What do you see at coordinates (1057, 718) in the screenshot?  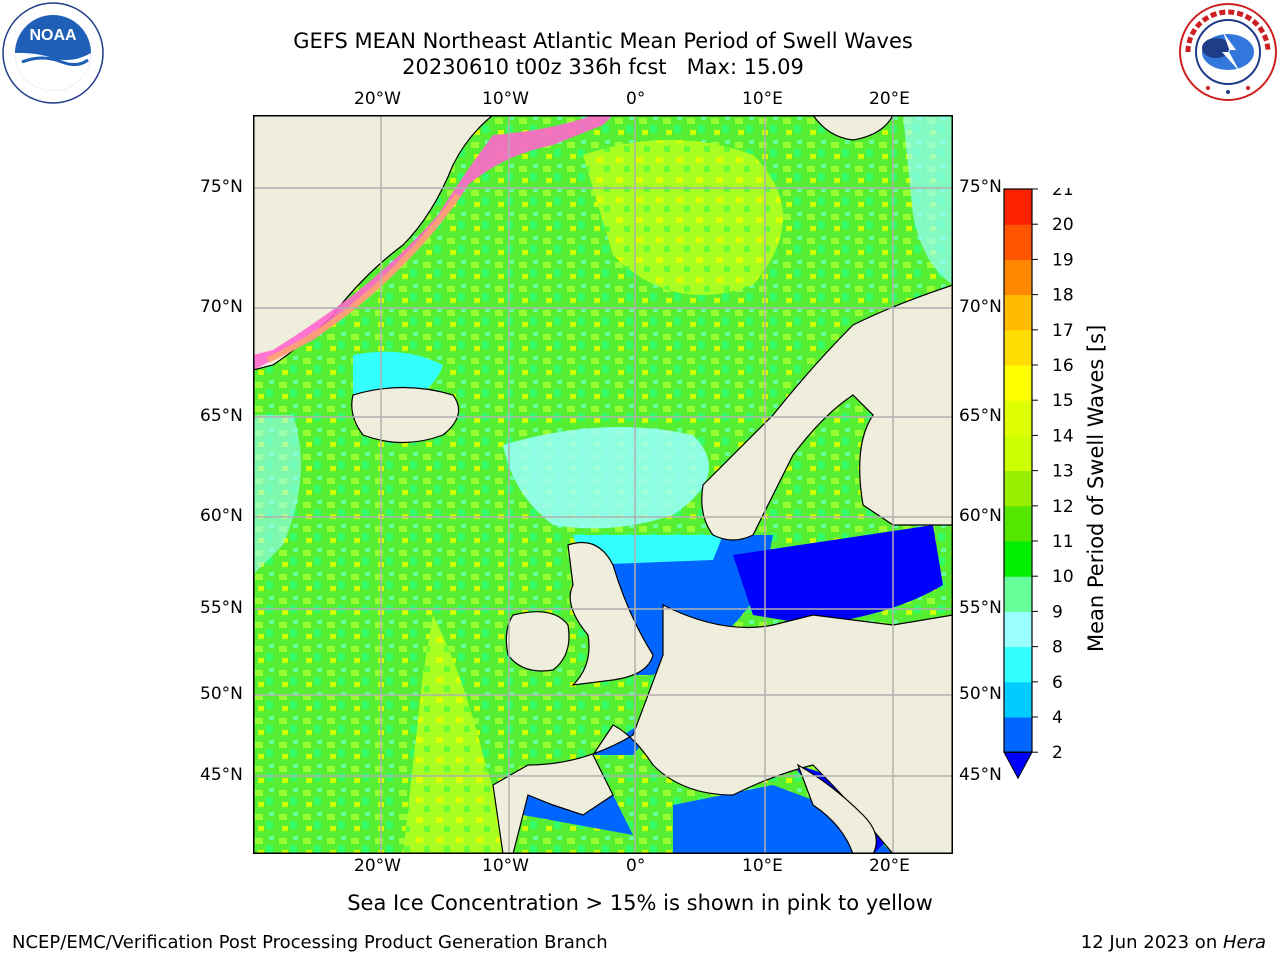 I see `colorbar-tick-label: 4` at bounding box center [1057, 718].